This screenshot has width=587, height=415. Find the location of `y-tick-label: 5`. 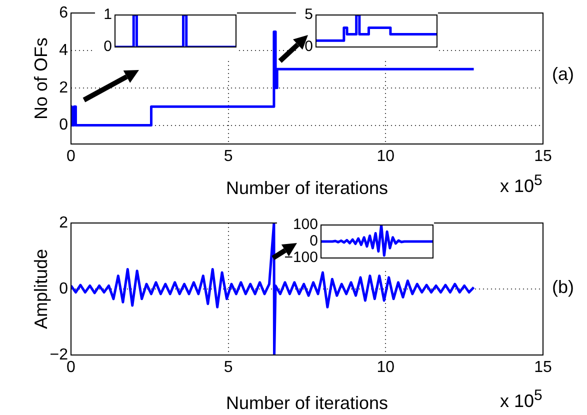

y-tick-label: 5 is located at coordinates (308, 15).